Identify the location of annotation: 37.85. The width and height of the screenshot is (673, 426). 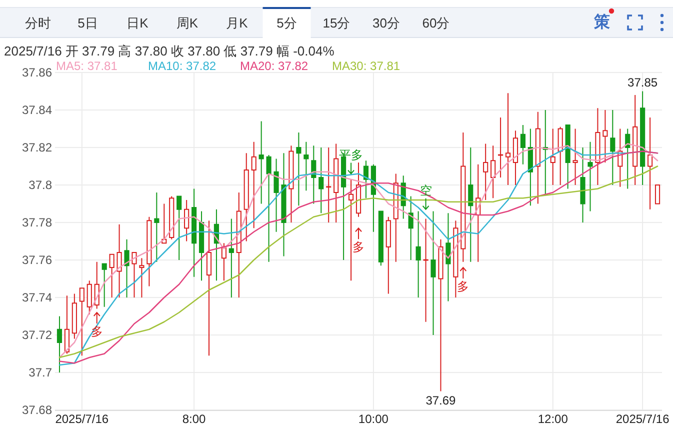
(643, 82).